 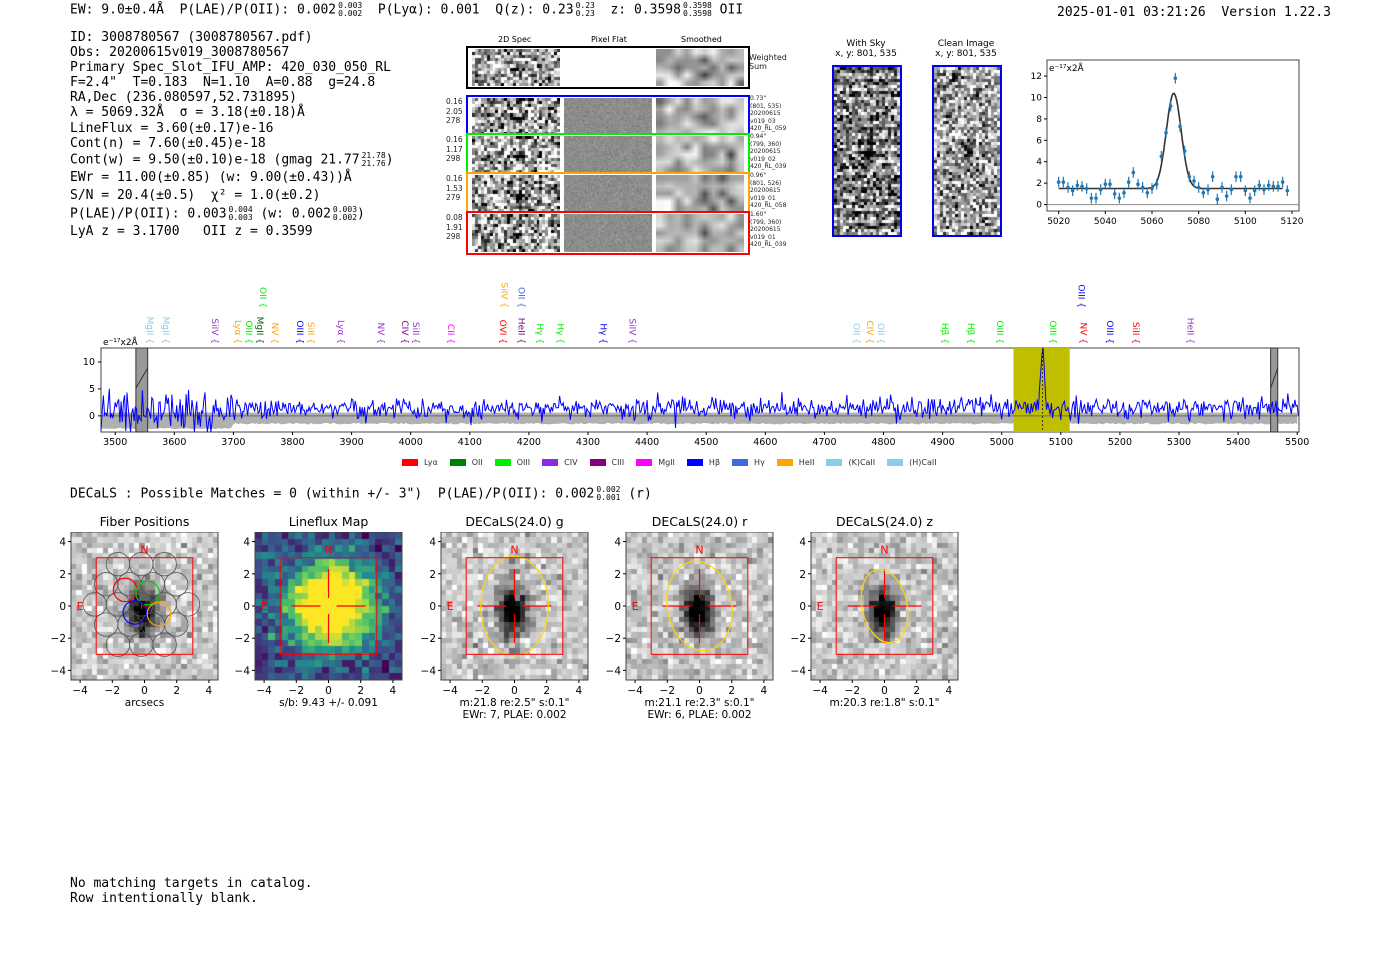 I want to click on with-sky-title: With Sky x, y: 801, 535, so click(x=866, y=49).